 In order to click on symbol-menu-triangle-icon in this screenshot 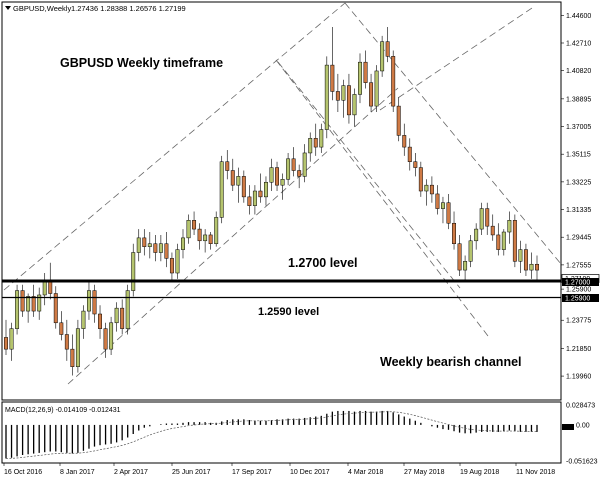, I will do `click(8, 8)`.